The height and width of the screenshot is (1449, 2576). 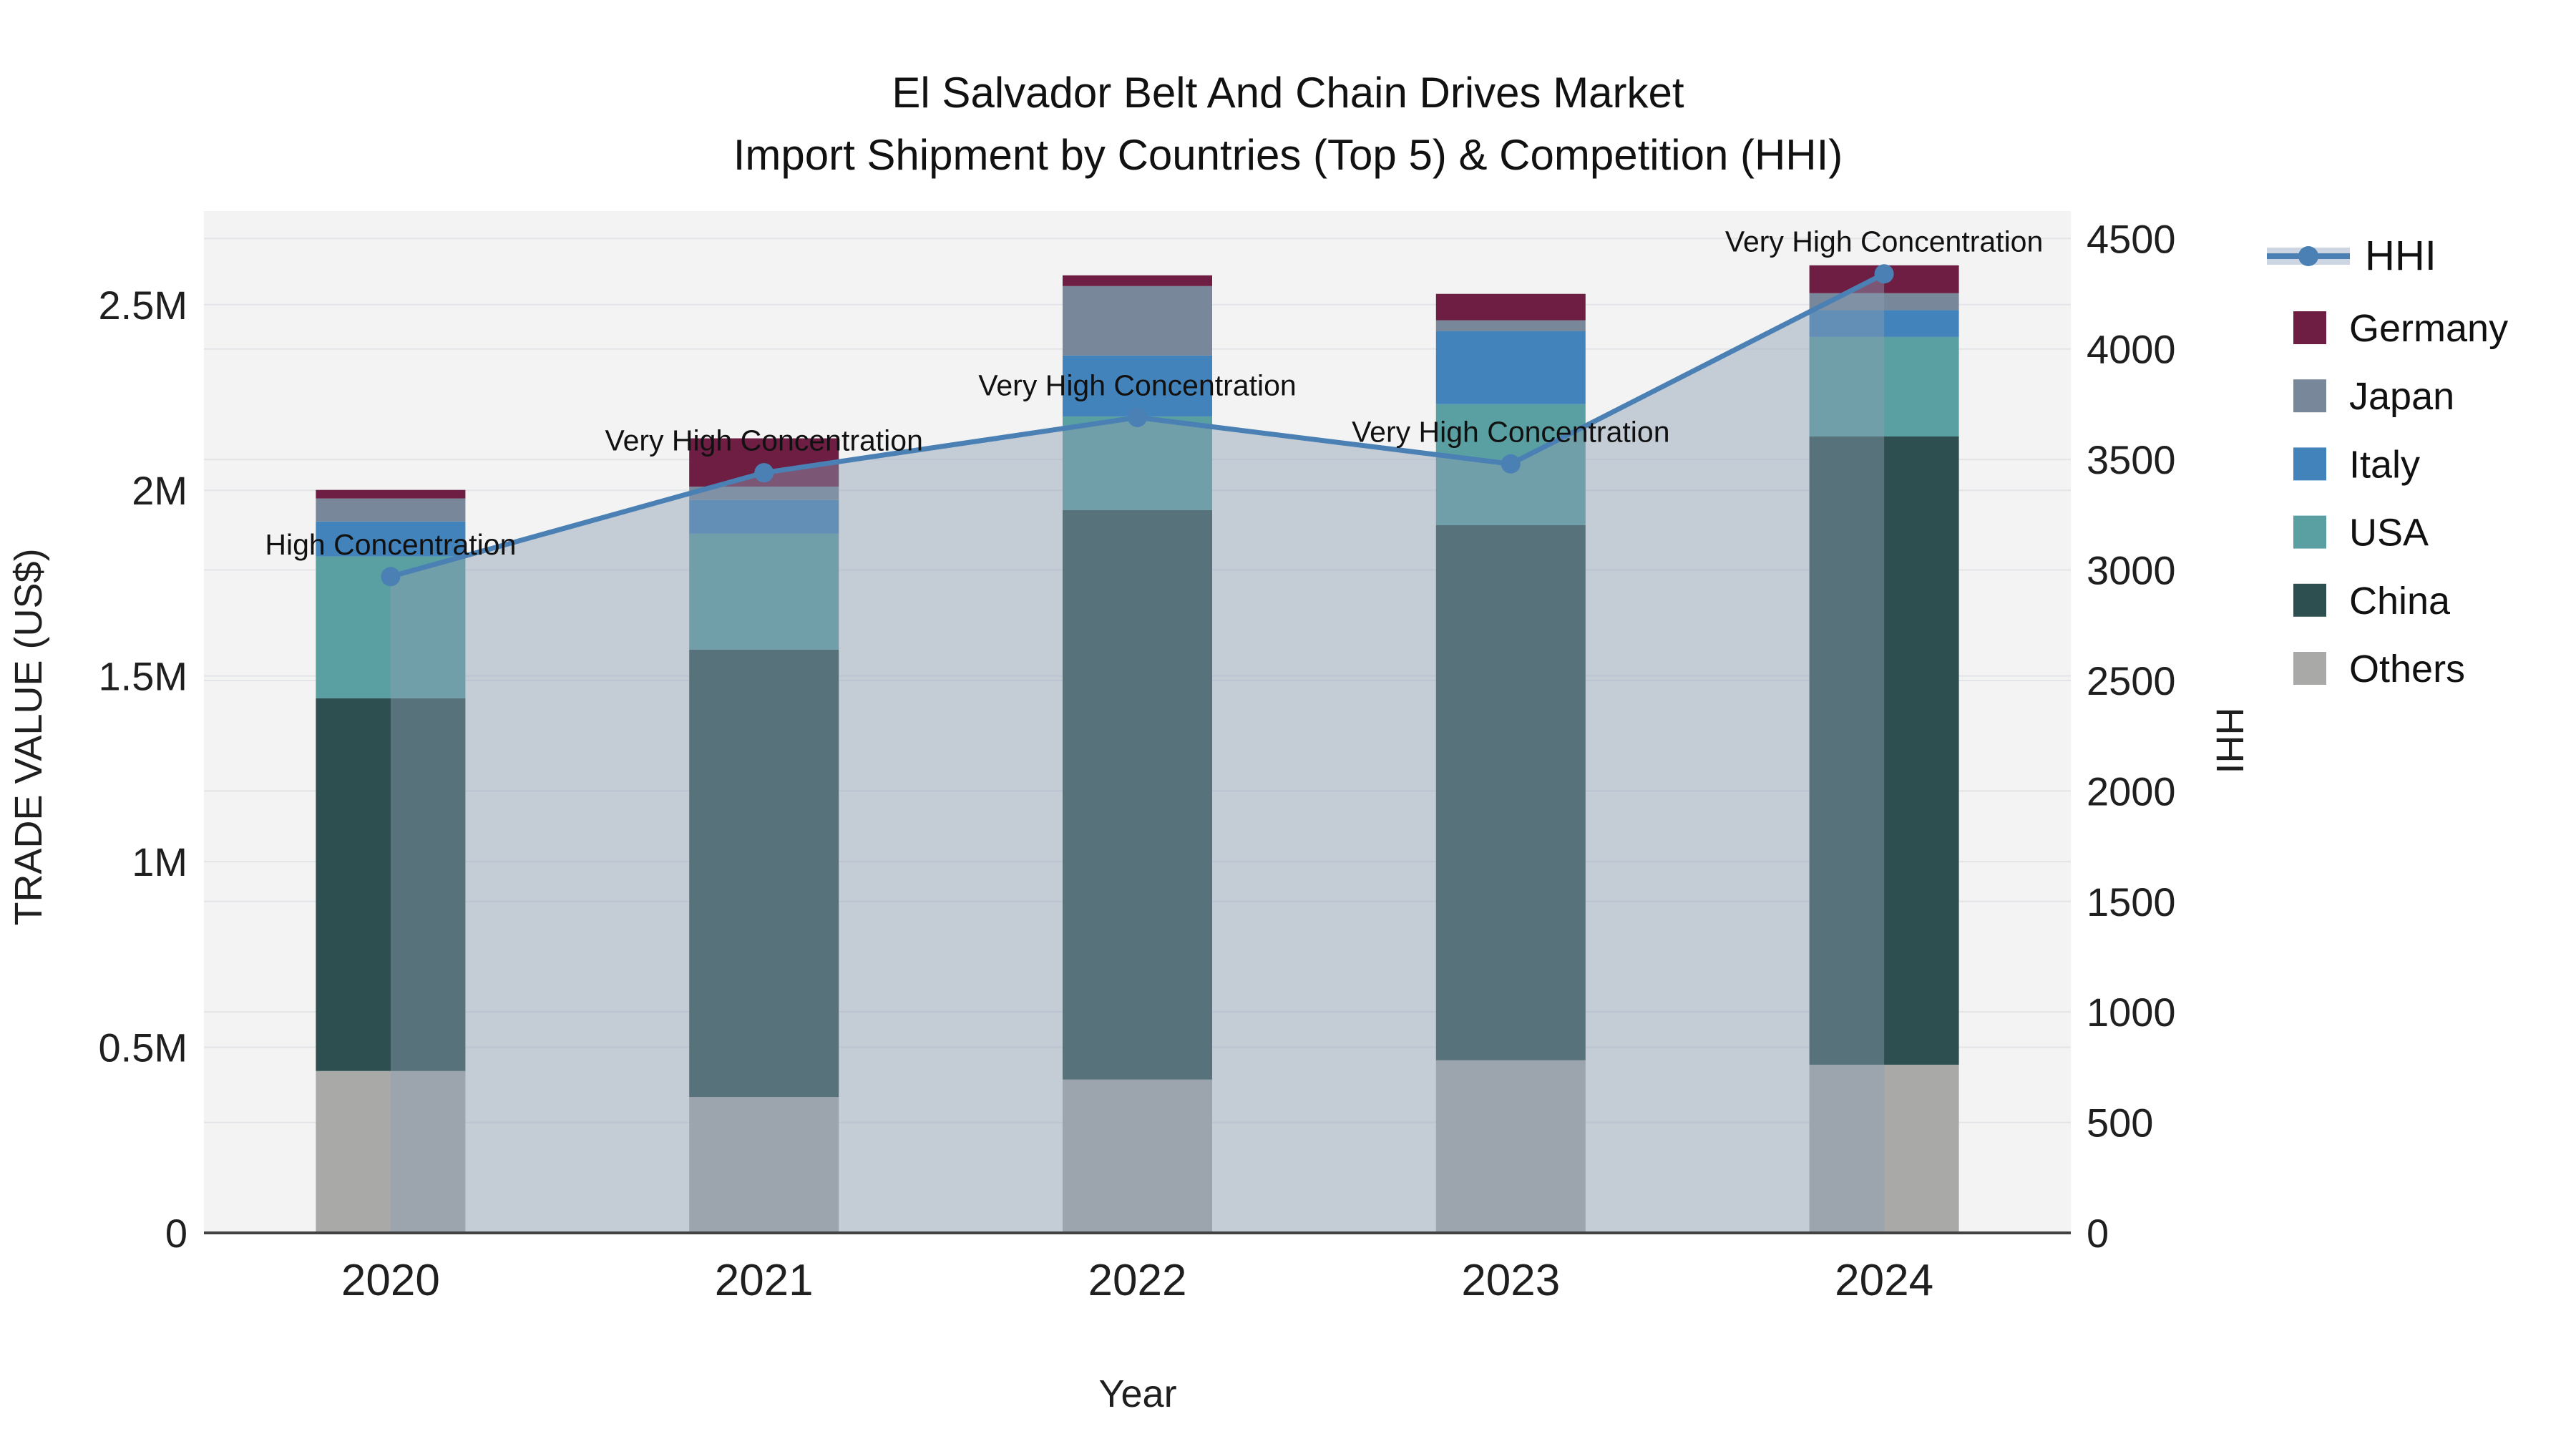 What do you see at coordinates (764, 591) in the screenshot?
I see `bar-segment-usa-2021` at bounding box center [764, 591].